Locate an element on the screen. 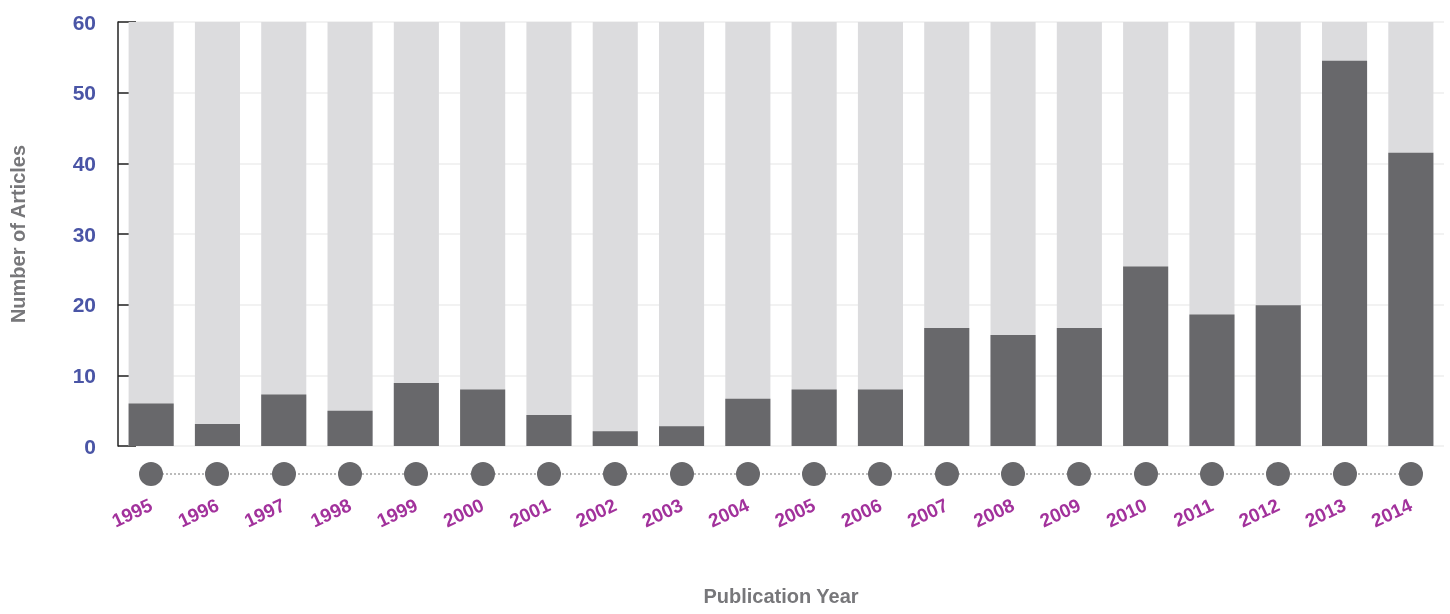  x-tick-label: 2010 is located at coordinates (1126, 513).